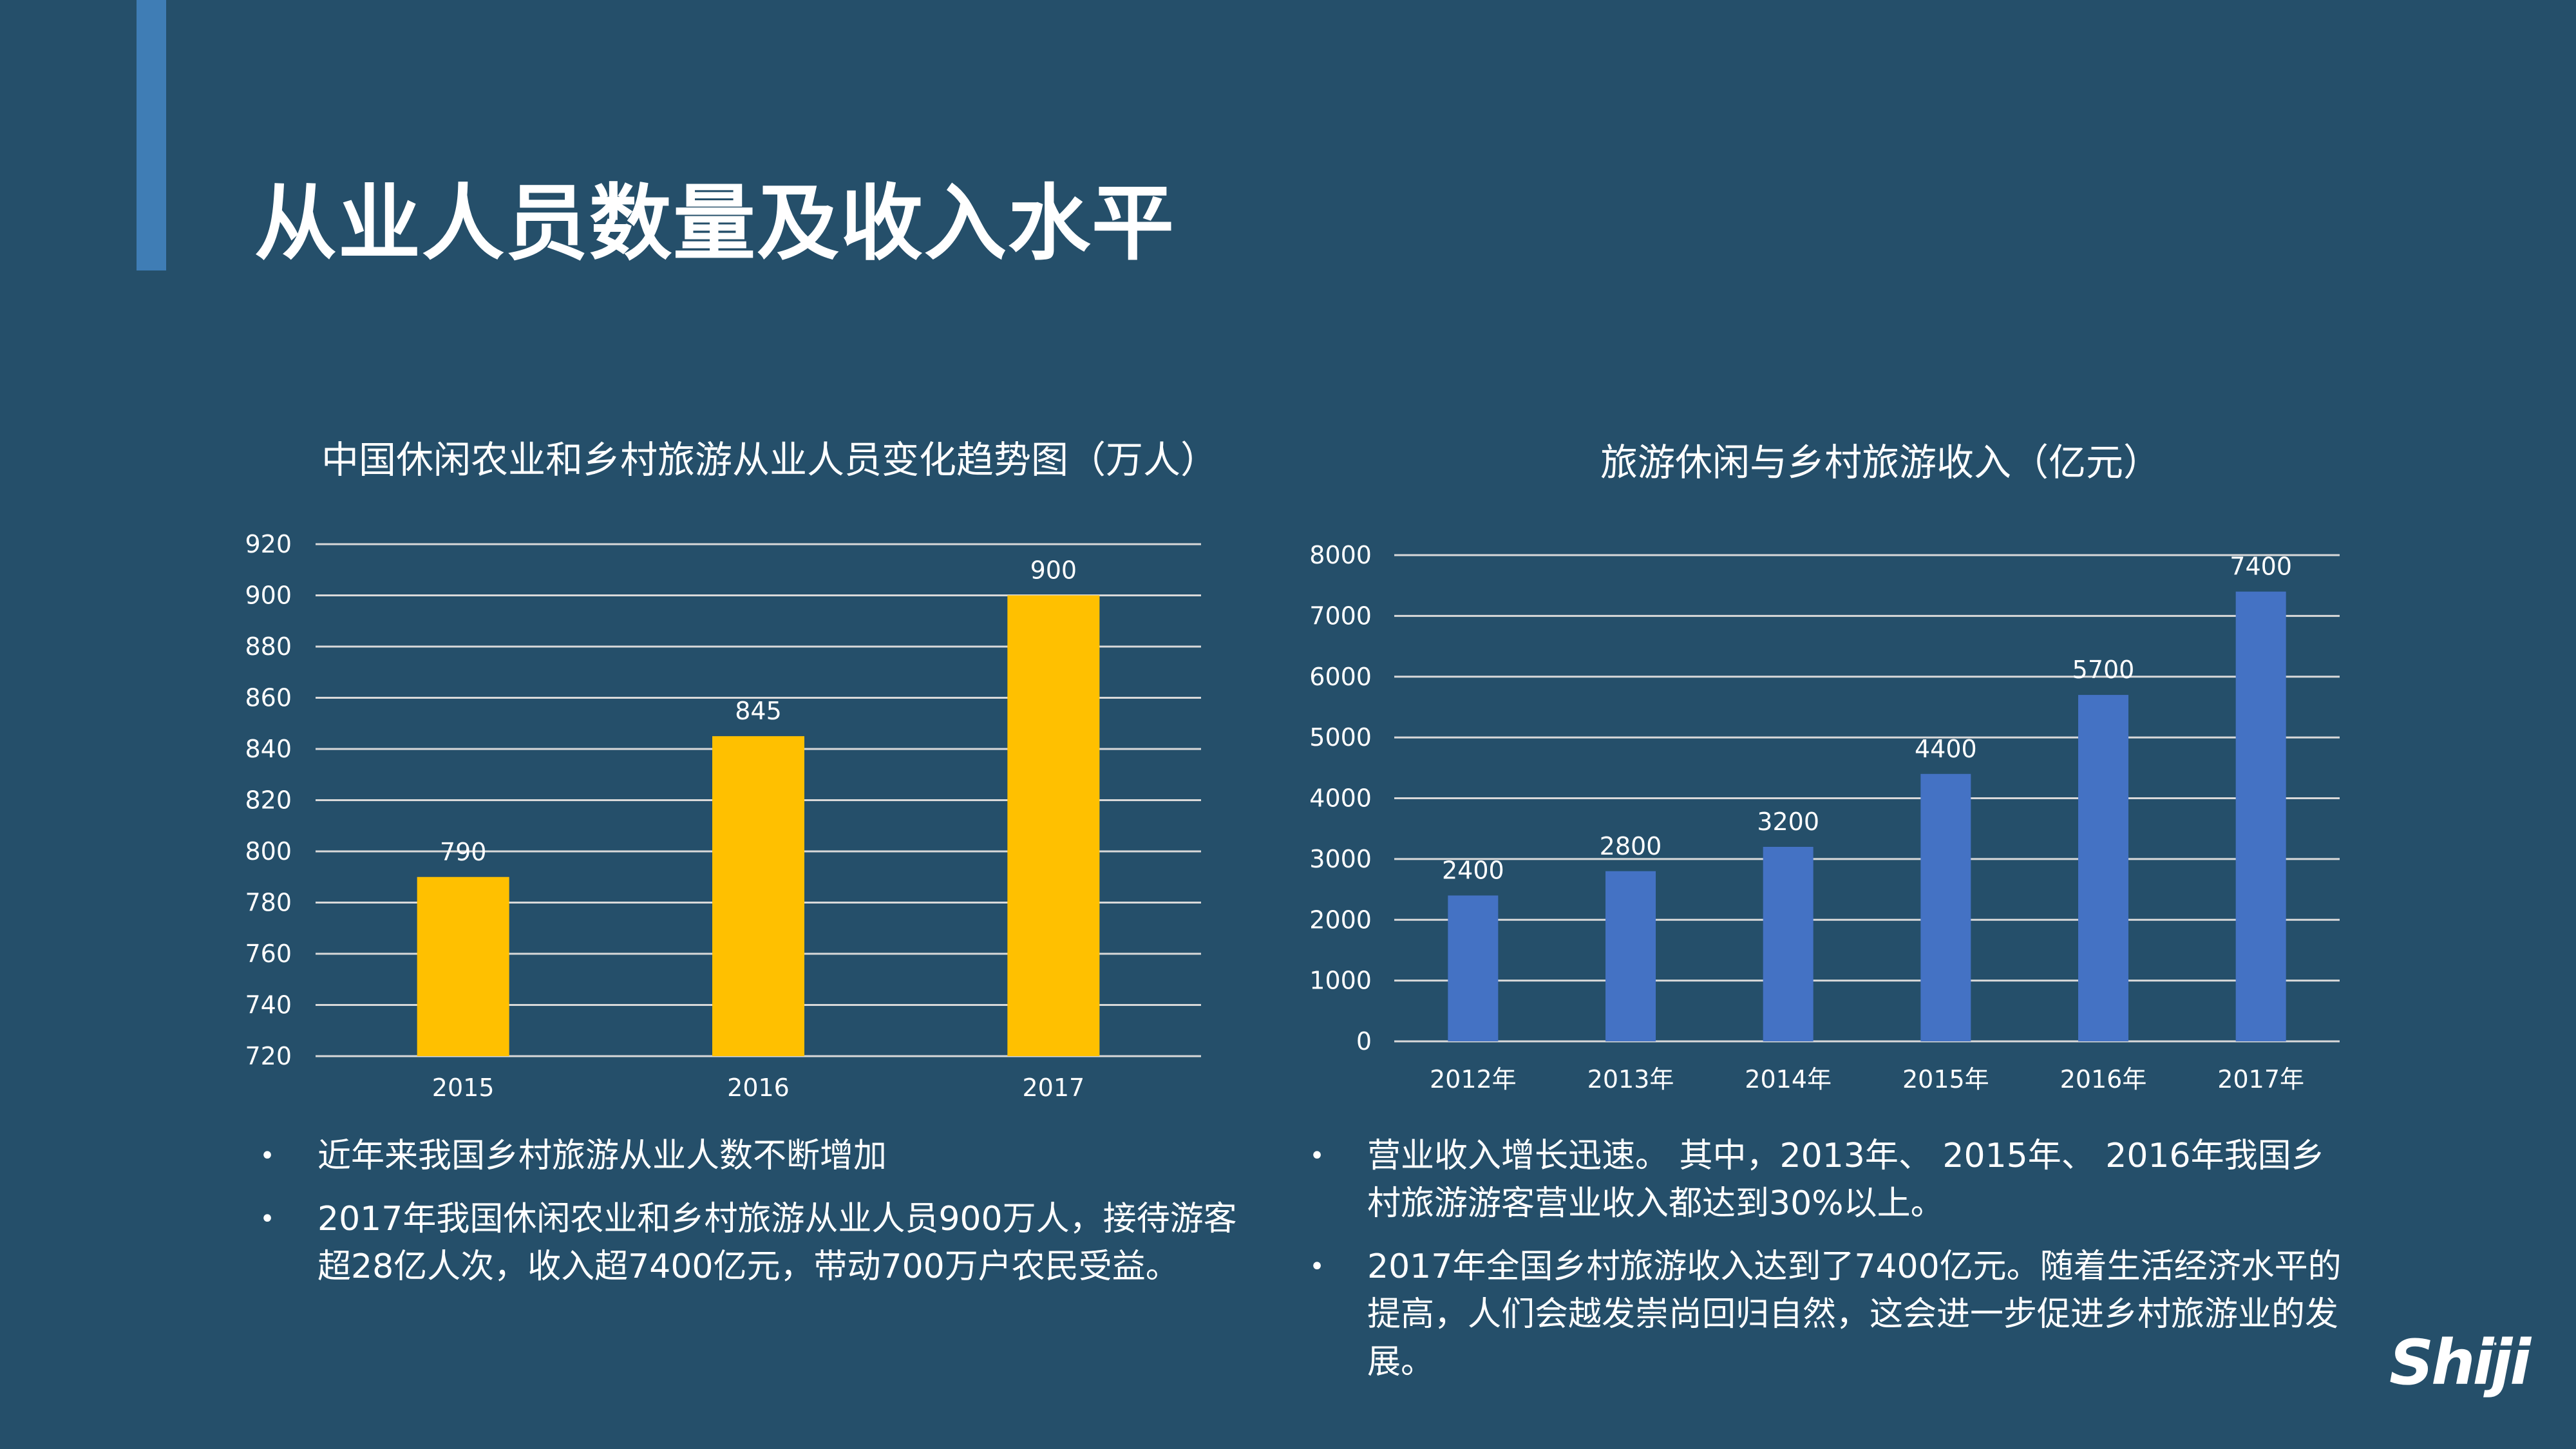  I want to click on y-tick-label: 760, so click(269, 954).